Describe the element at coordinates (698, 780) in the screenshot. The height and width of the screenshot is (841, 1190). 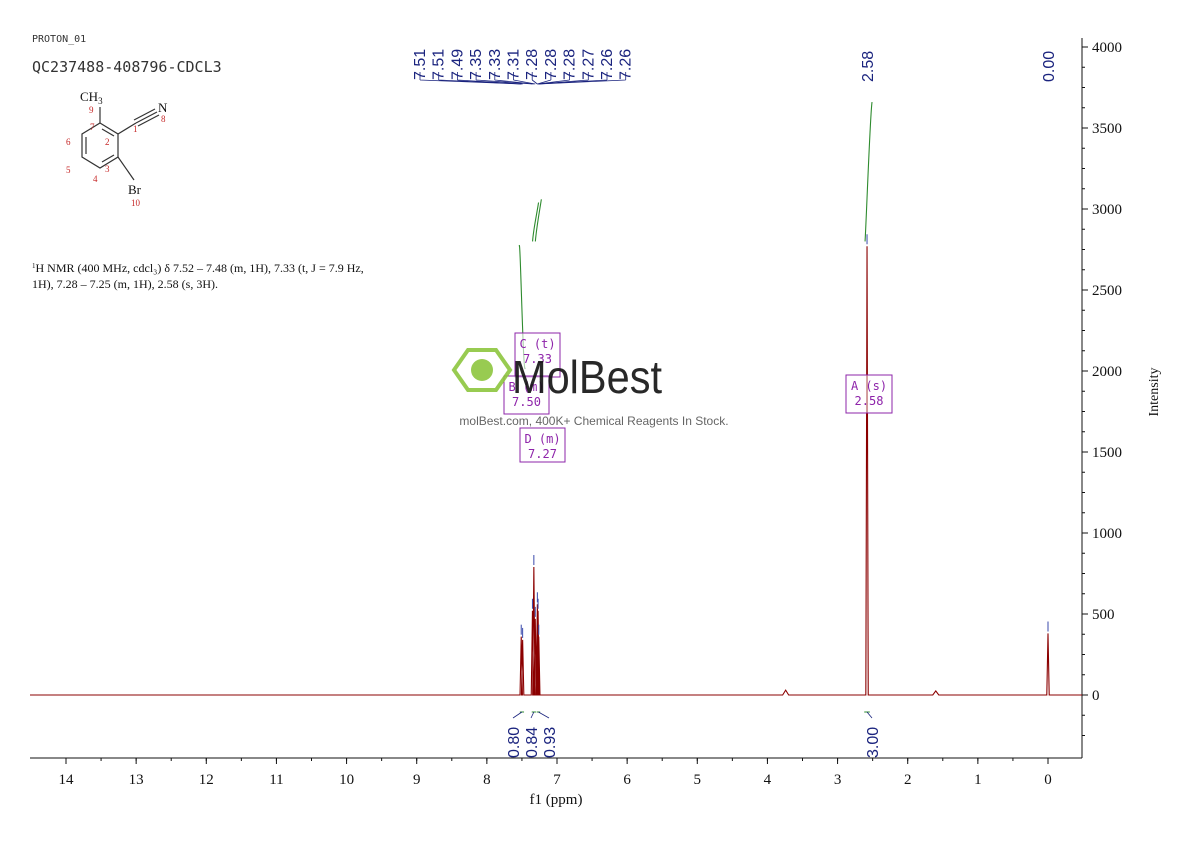
I see `x-tick-label: 5` at that location.